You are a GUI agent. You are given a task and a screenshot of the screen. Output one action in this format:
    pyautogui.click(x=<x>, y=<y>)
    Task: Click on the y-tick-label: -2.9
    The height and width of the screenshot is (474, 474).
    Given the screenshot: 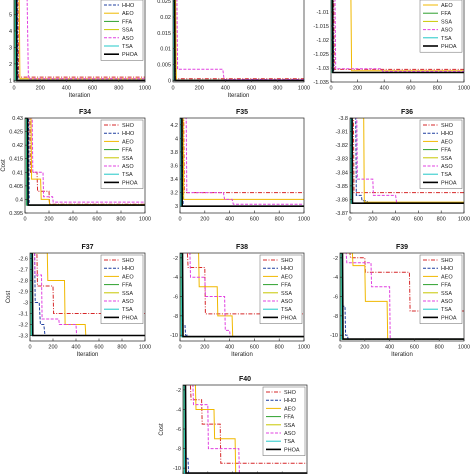 What is the action you would take?
    pyautogui.click(x=23, y=293)
    